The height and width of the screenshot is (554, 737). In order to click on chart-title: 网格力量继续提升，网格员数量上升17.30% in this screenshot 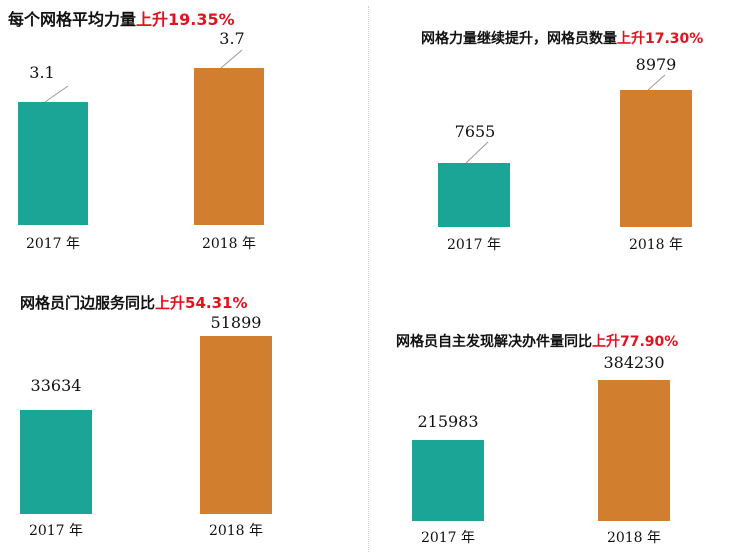, I will do `click(562, 38)`.